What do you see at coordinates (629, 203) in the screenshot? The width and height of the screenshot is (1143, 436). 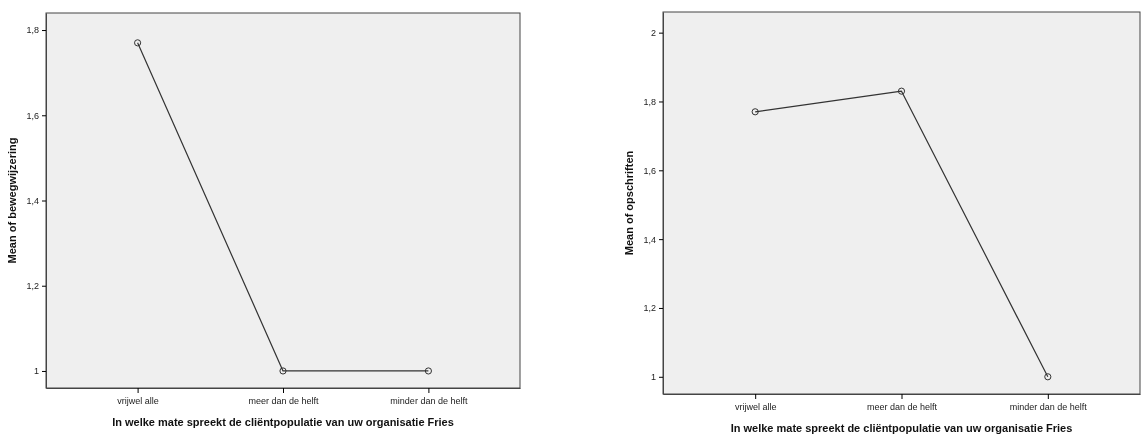 I see `y-axis-title: Mean of opschriften` at bounding box center [629, 203].